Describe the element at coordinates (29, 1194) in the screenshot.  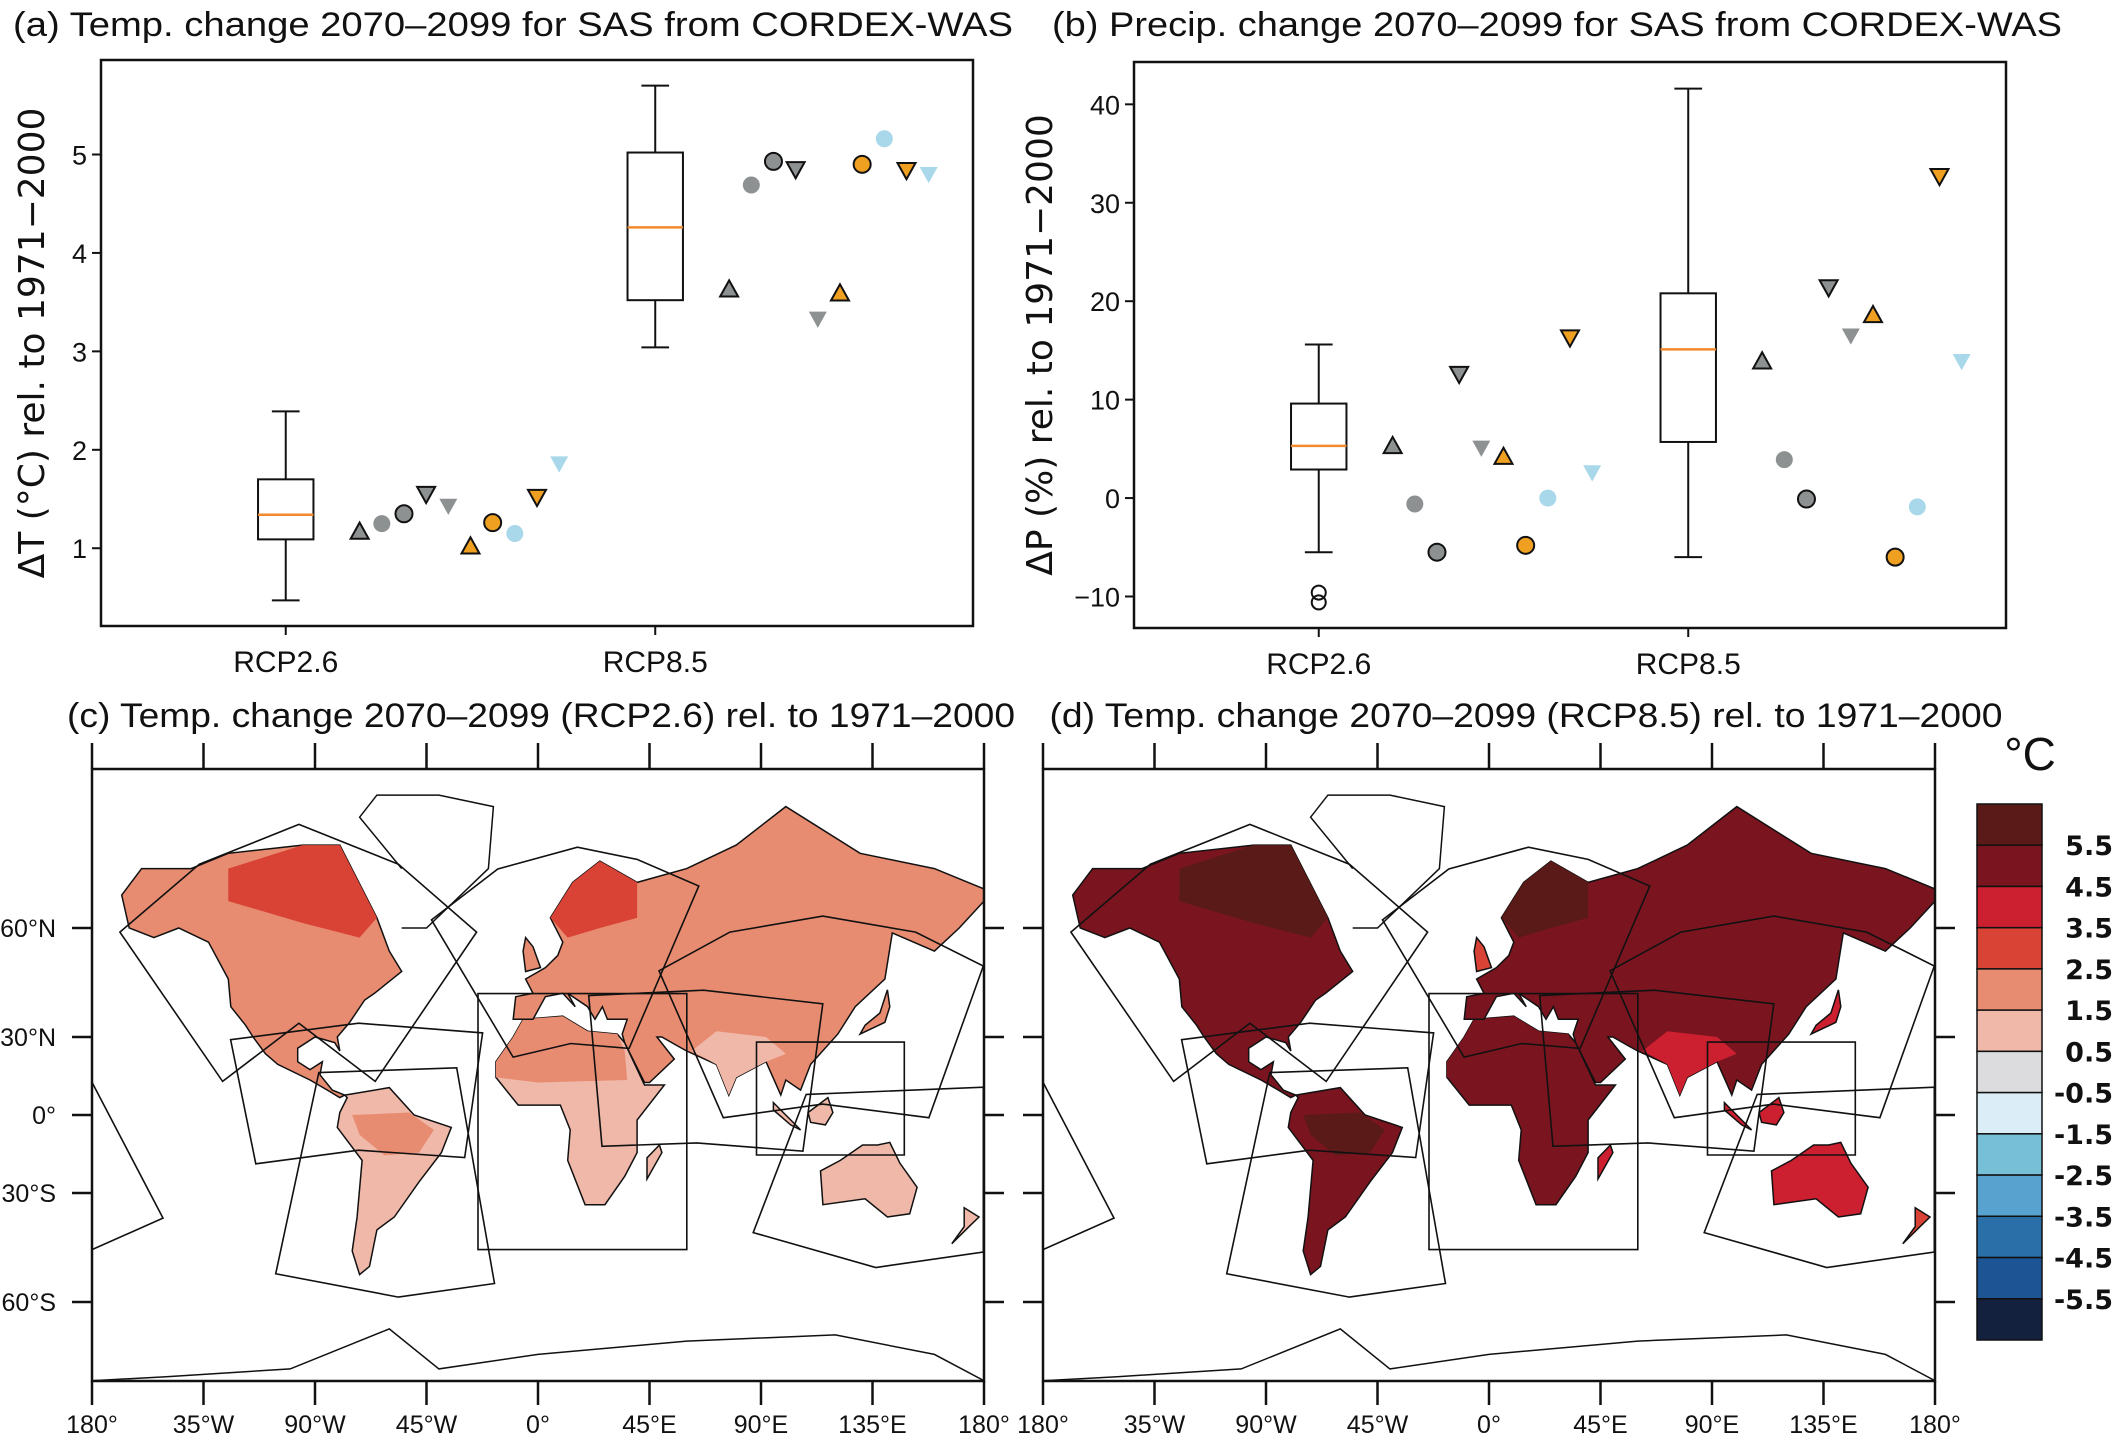
I see `lat-label: 30°S` at that location.